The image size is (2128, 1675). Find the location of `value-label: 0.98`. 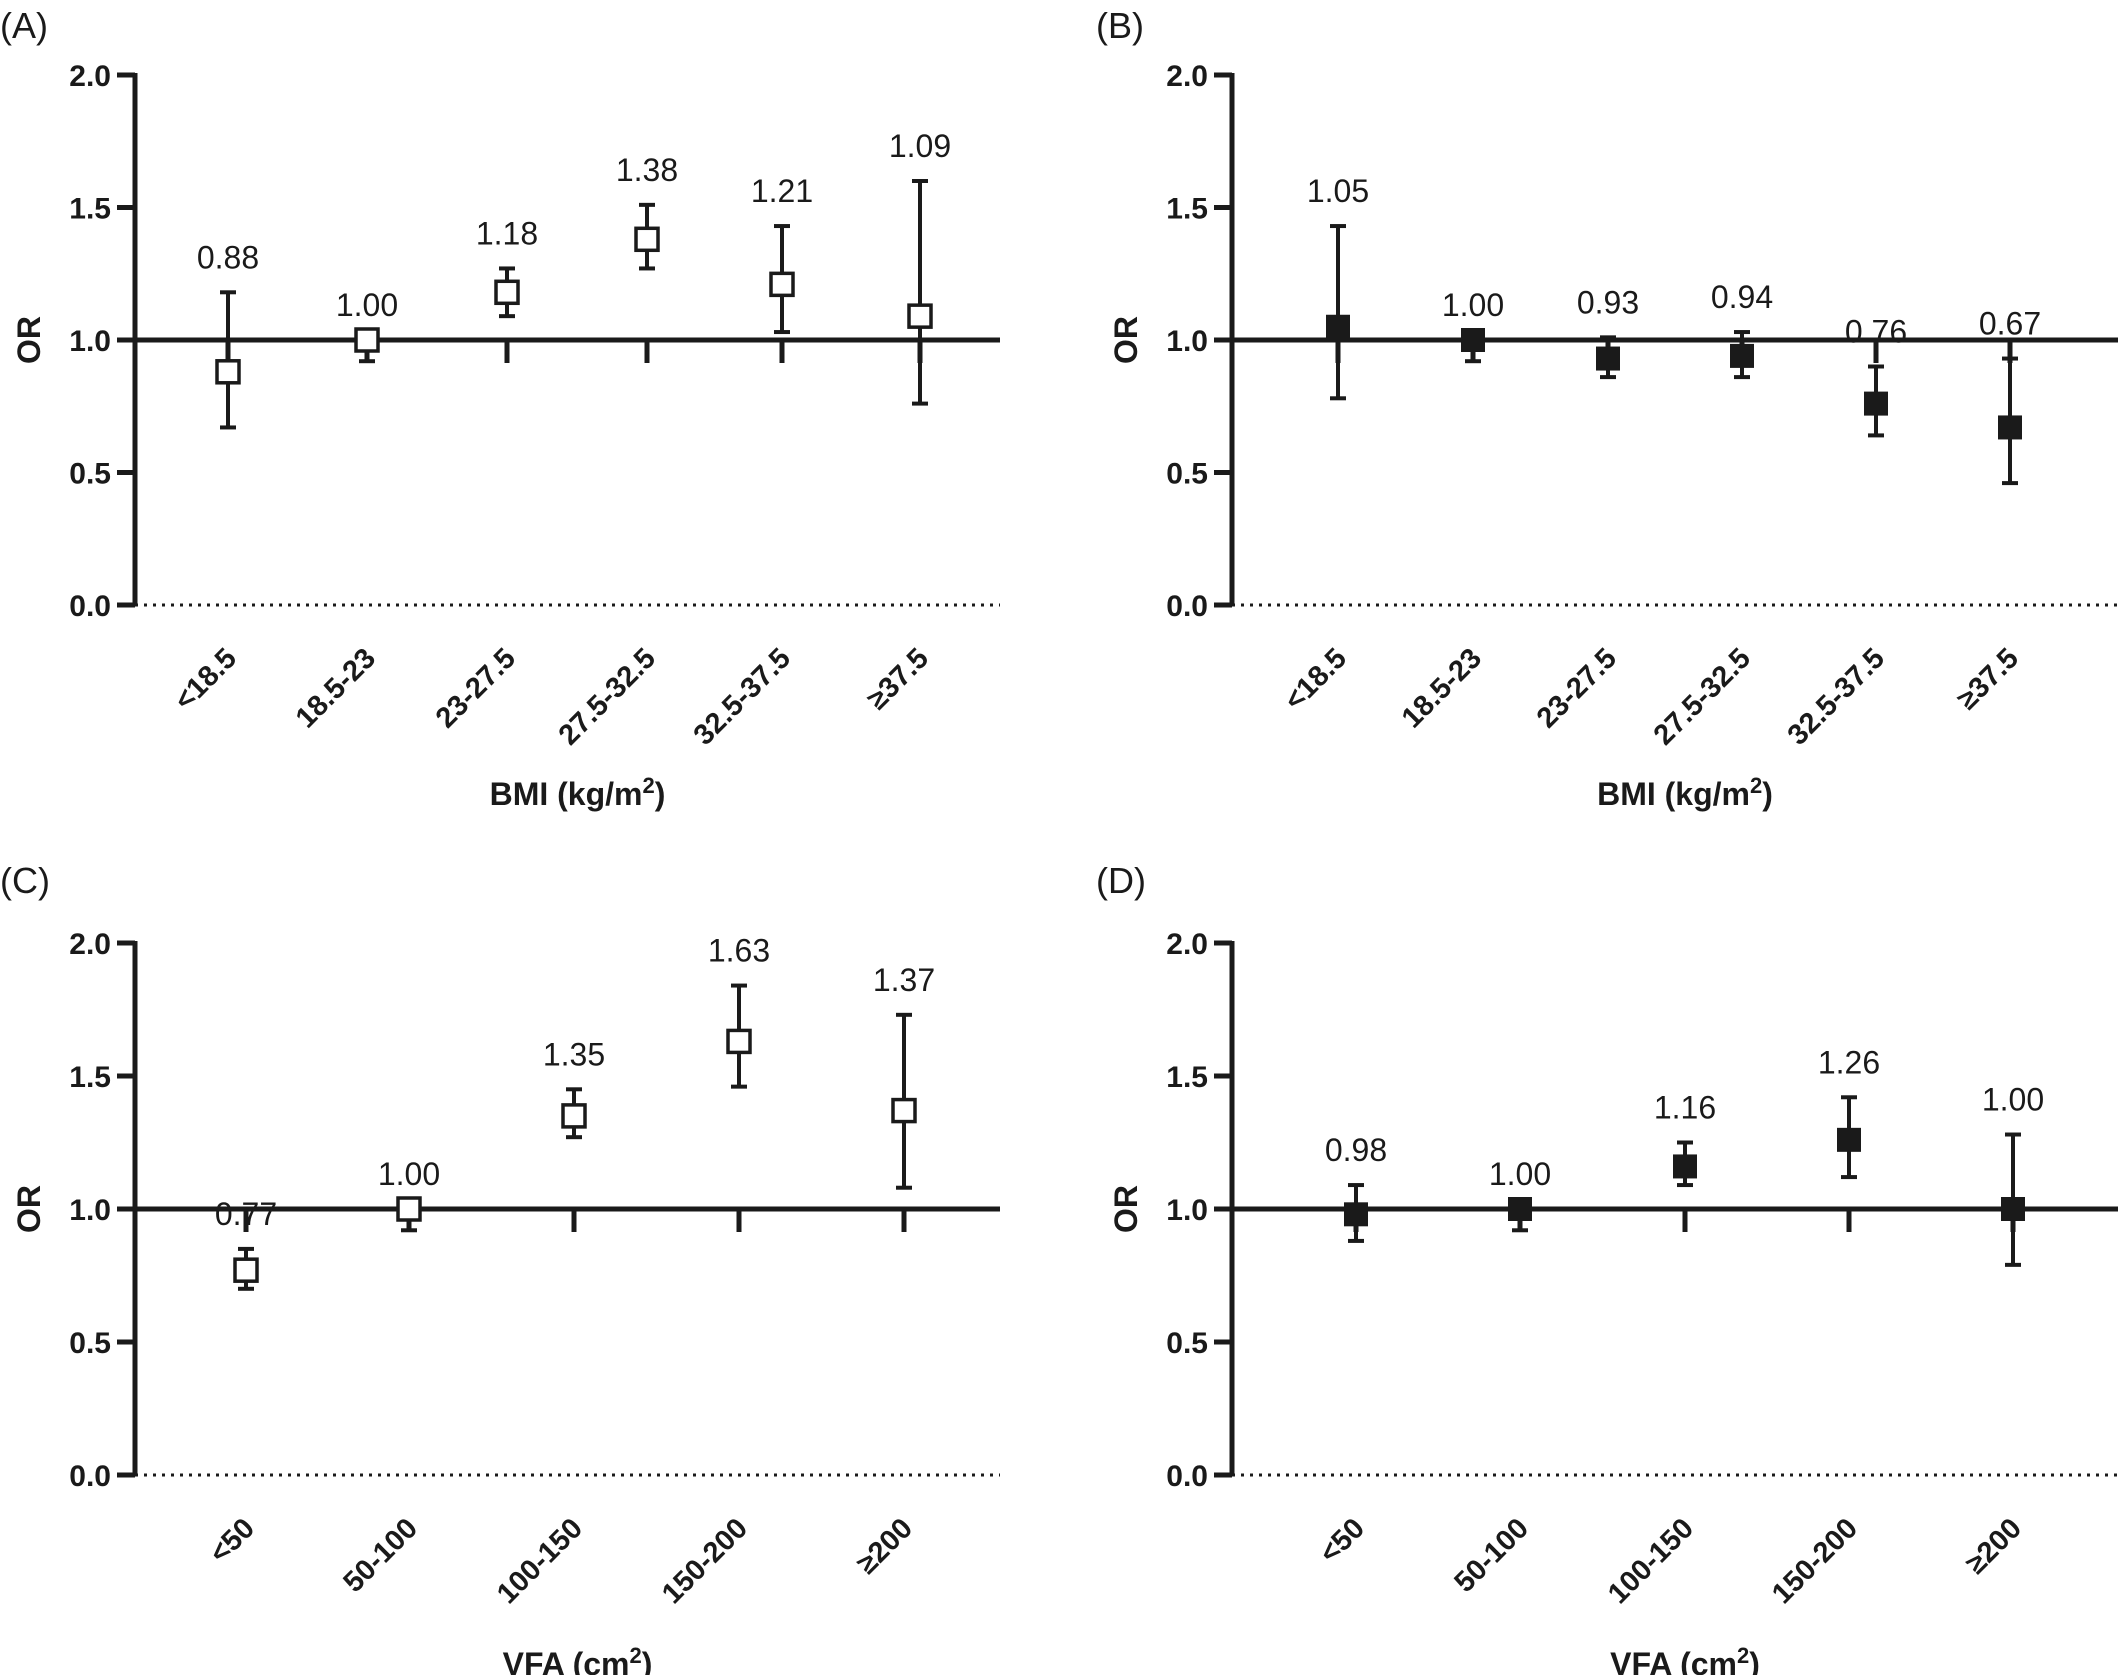

value-label: 0.98 is located at coordinates (1356, 1150).